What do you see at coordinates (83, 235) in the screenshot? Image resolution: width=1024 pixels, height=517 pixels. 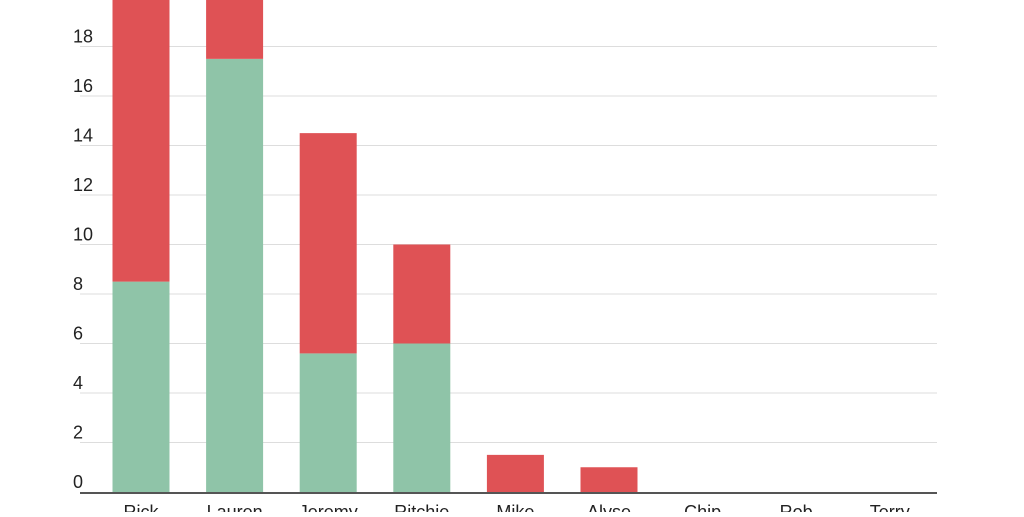 I see `y-tick-label: 10` at bounding box center [83, 235].